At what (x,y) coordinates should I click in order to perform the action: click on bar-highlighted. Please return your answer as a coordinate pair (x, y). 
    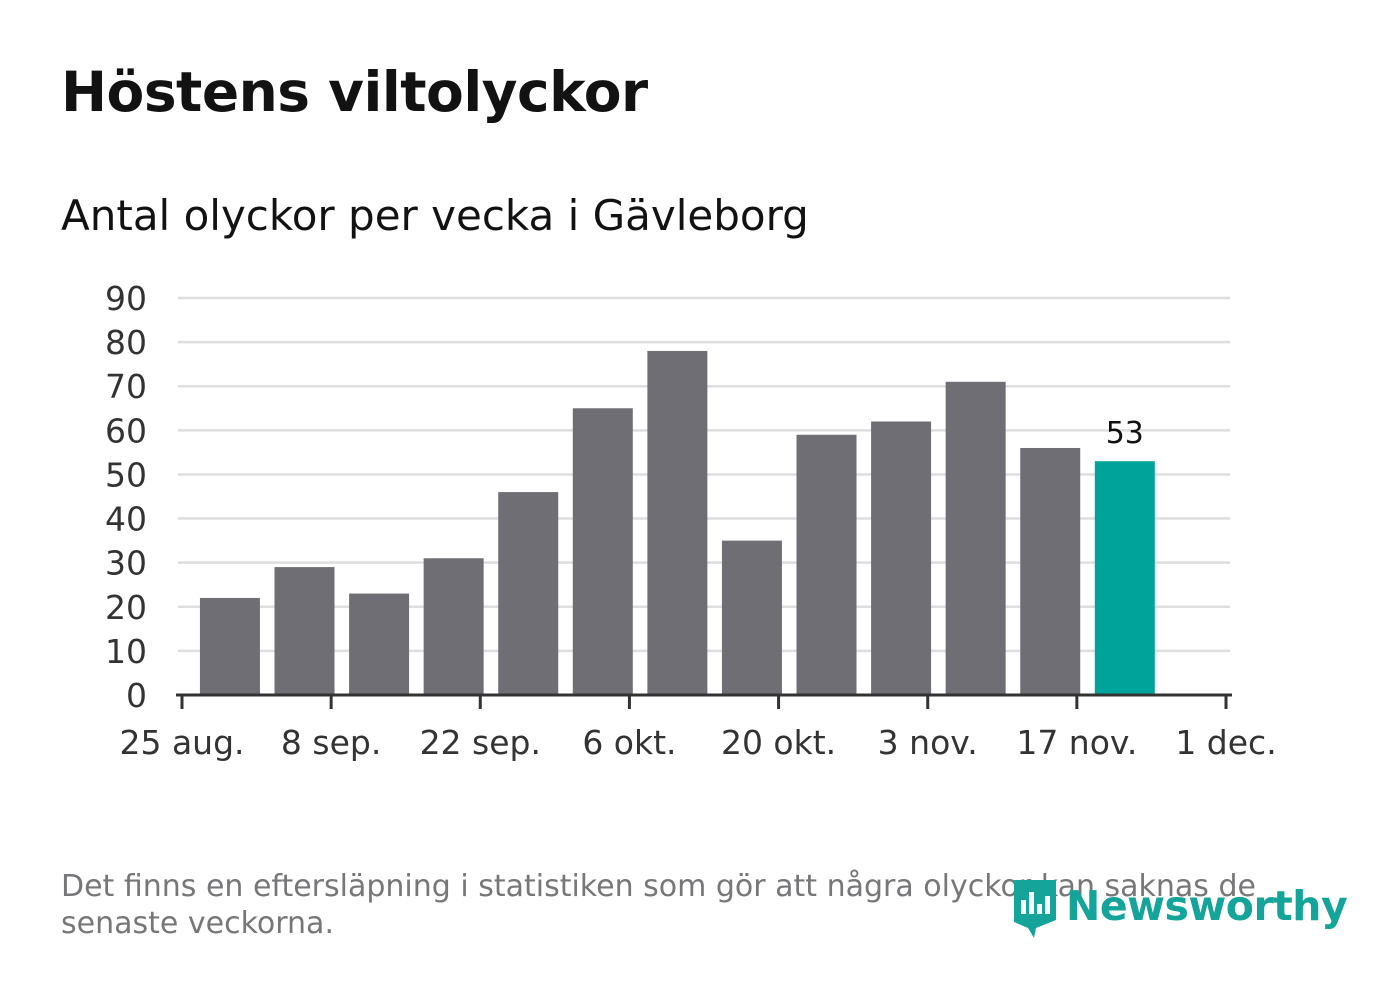
    Looking at the image, I should click on (1124, 578).